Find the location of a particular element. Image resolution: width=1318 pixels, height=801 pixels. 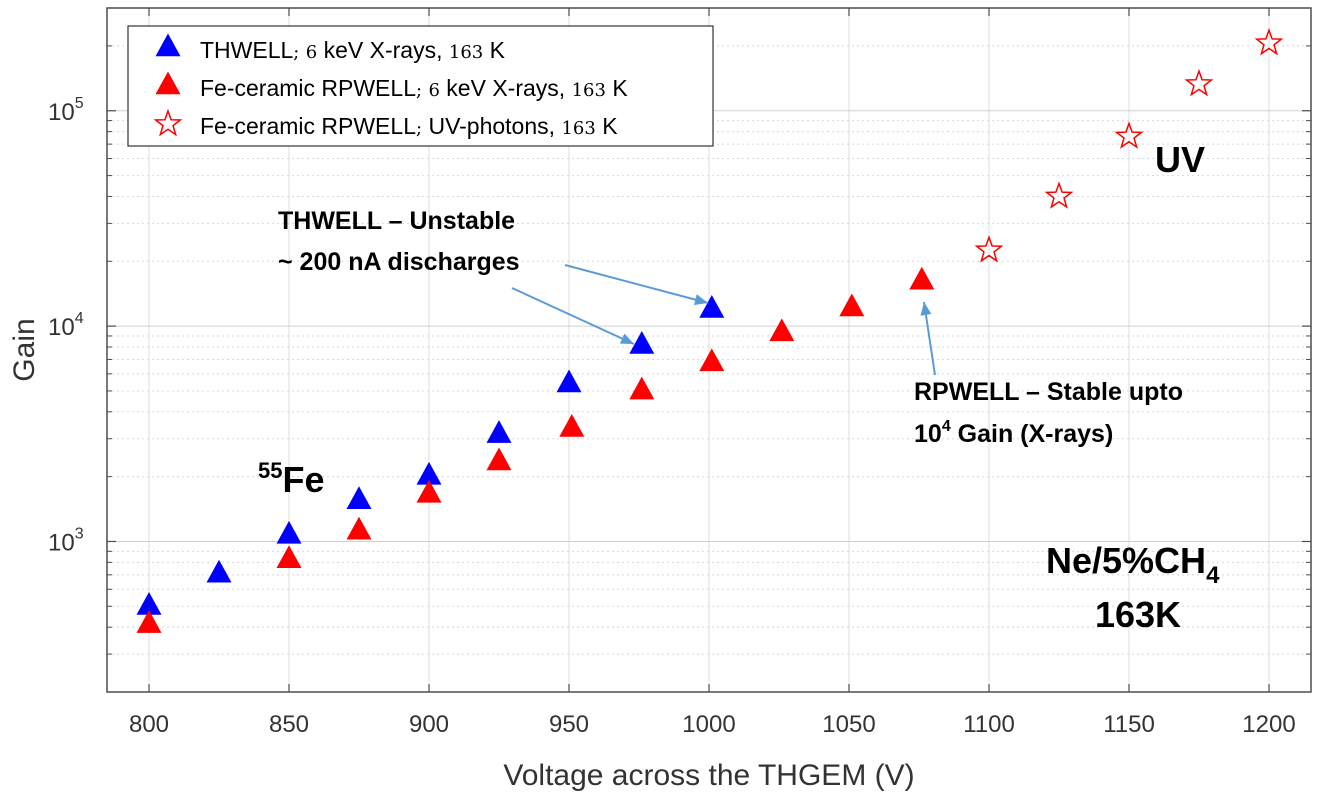

y-tick-label: 10³ is located at coordinates (66, 540).